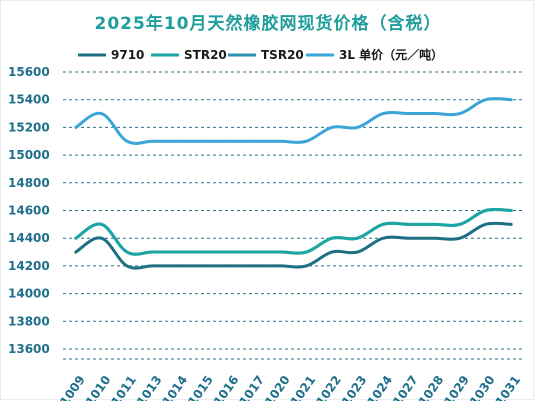 The width and height of the screenshot is (534, 401). Describe the element at coordinates (29, 72) in the screenshot. I see `y-tick-label: 15600` at that location.